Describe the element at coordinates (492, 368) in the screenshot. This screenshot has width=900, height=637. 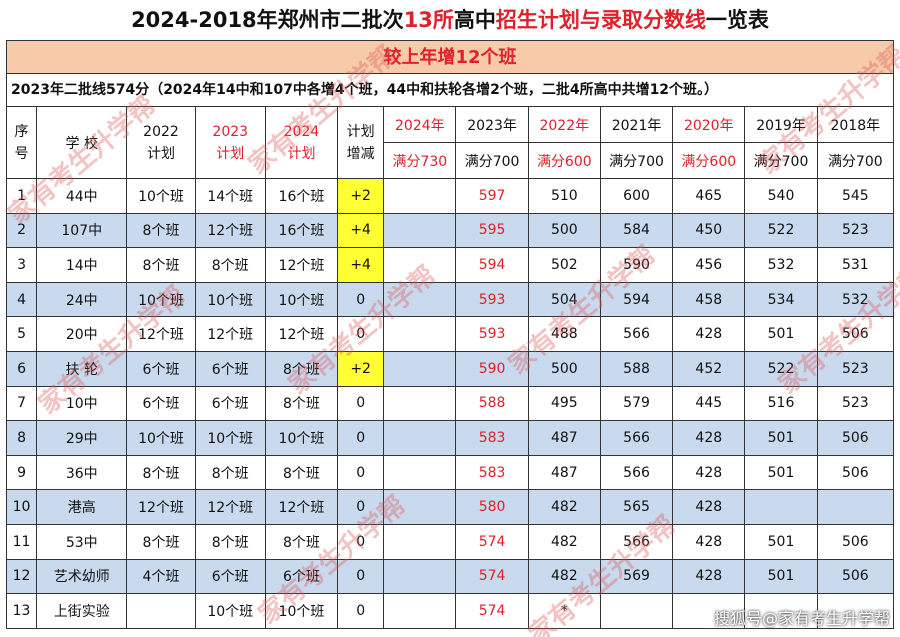
I see `cell-s2023: 590` at that location.